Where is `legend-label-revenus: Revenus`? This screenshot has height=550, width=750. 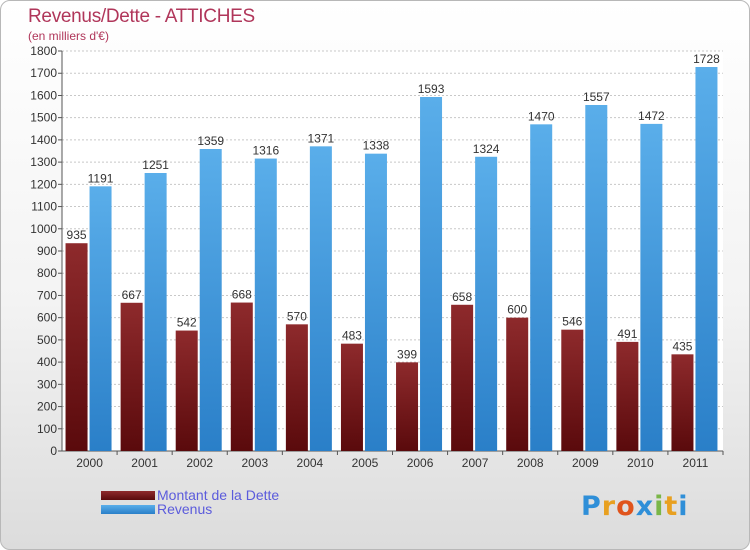
legend-label-revenus: Revenus is located at coordinates (185, 509).